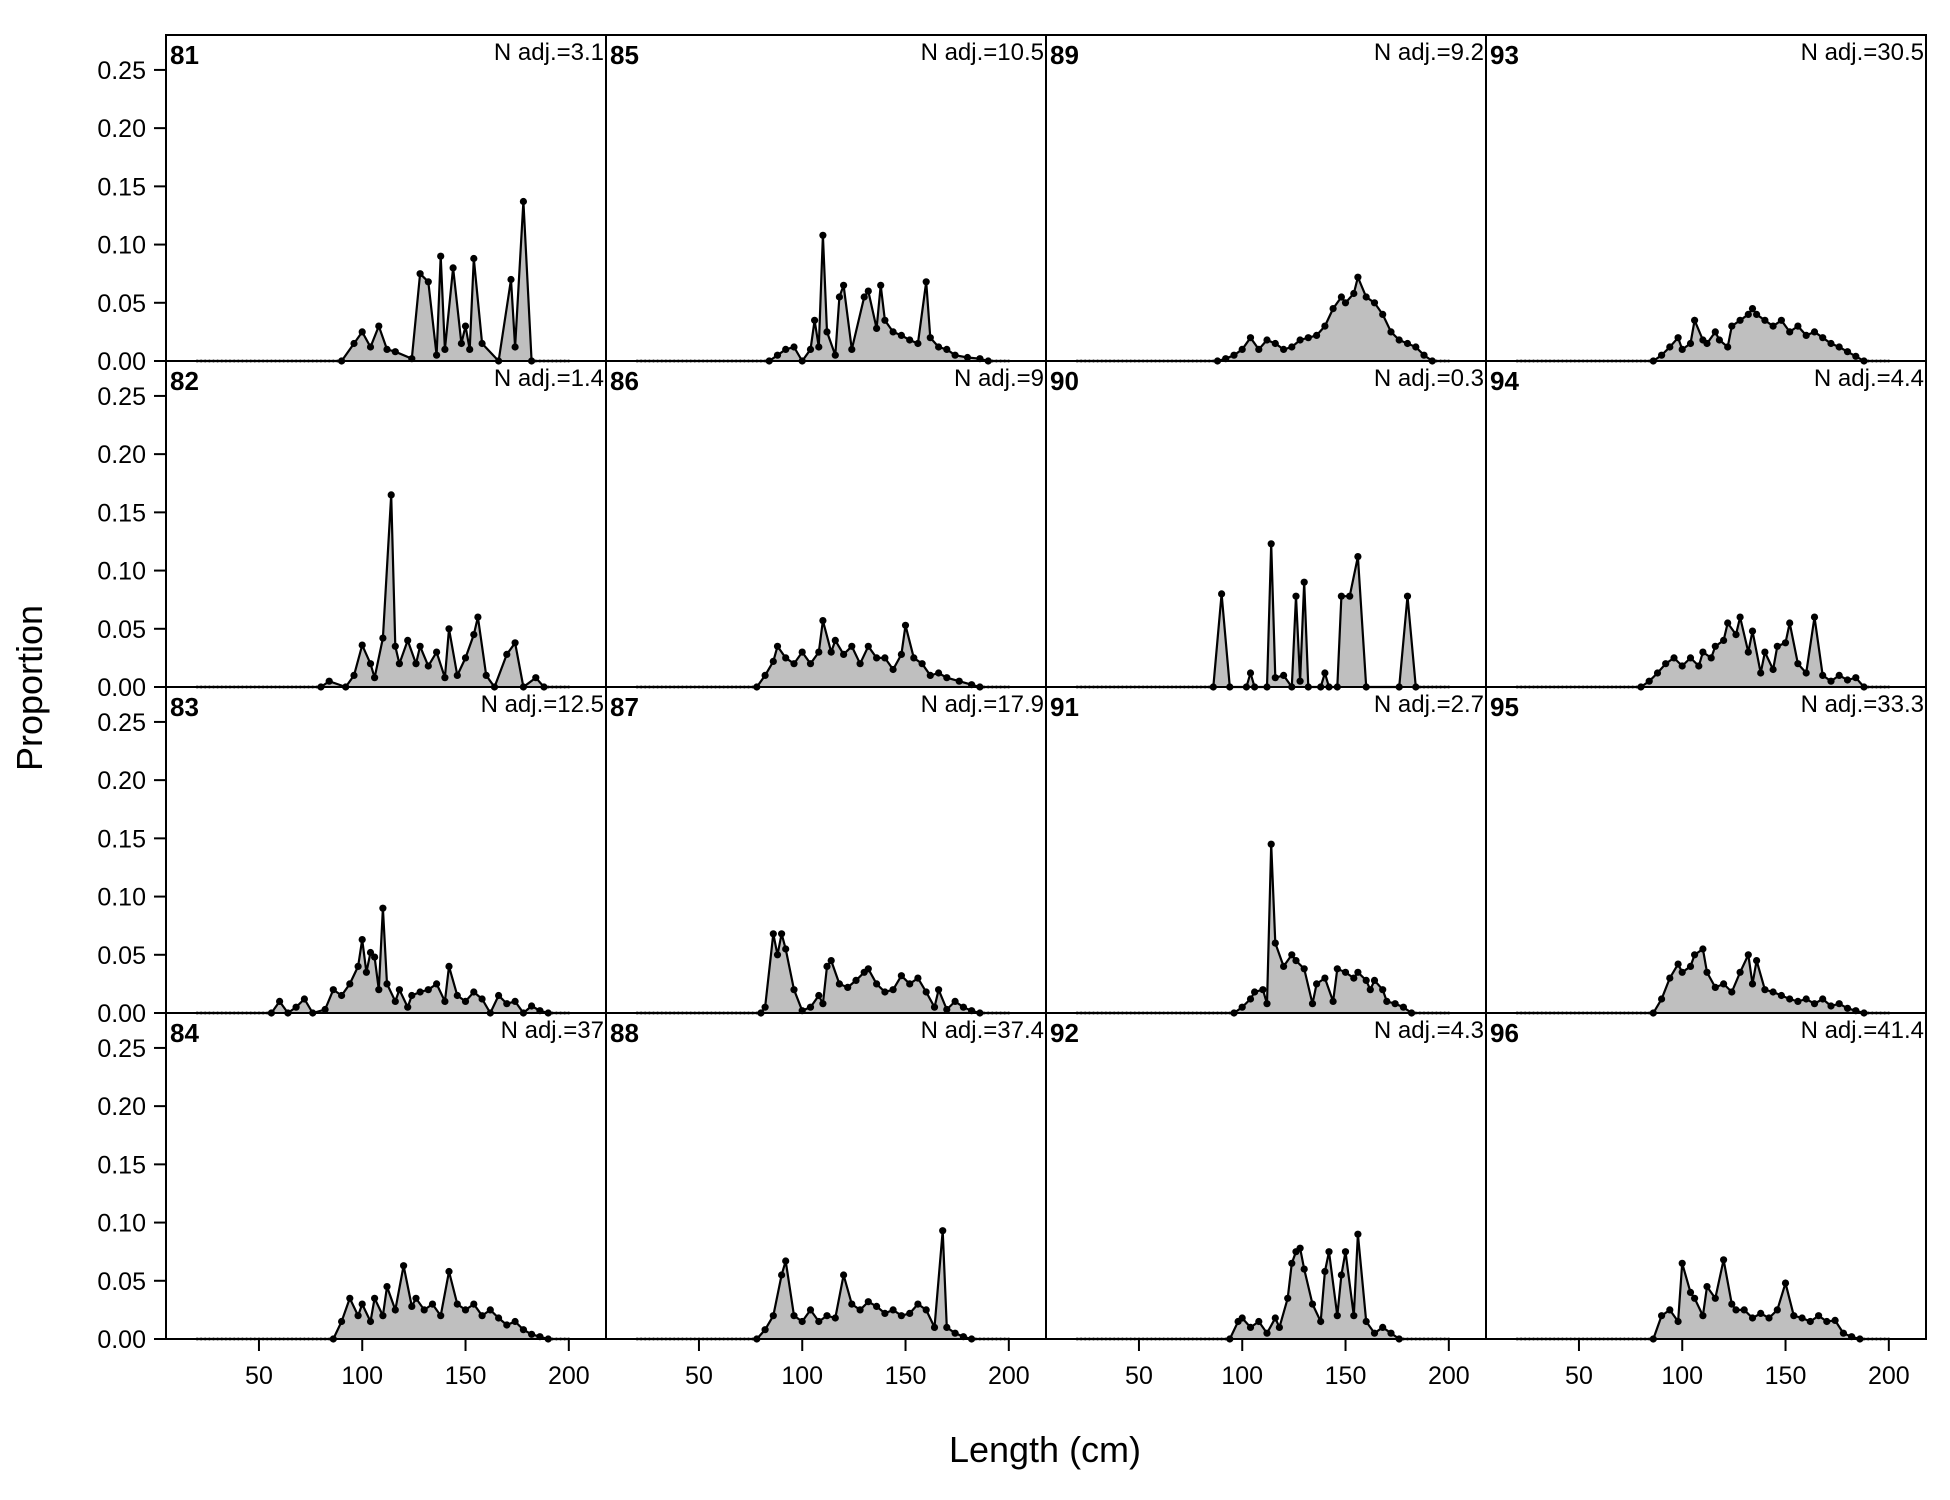  I want to click on y-axis-row-2: 0.00 0.05 0.10 0.15 0.20 0.25, so click(131, 542).